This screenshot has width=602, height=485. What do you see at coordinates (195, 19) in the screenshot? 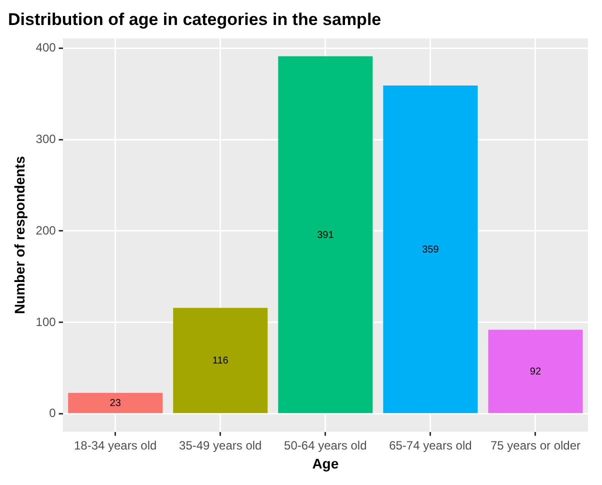
I see `chart-title: Distribution of age in categories in the sample` at bounding box center [195, 19].